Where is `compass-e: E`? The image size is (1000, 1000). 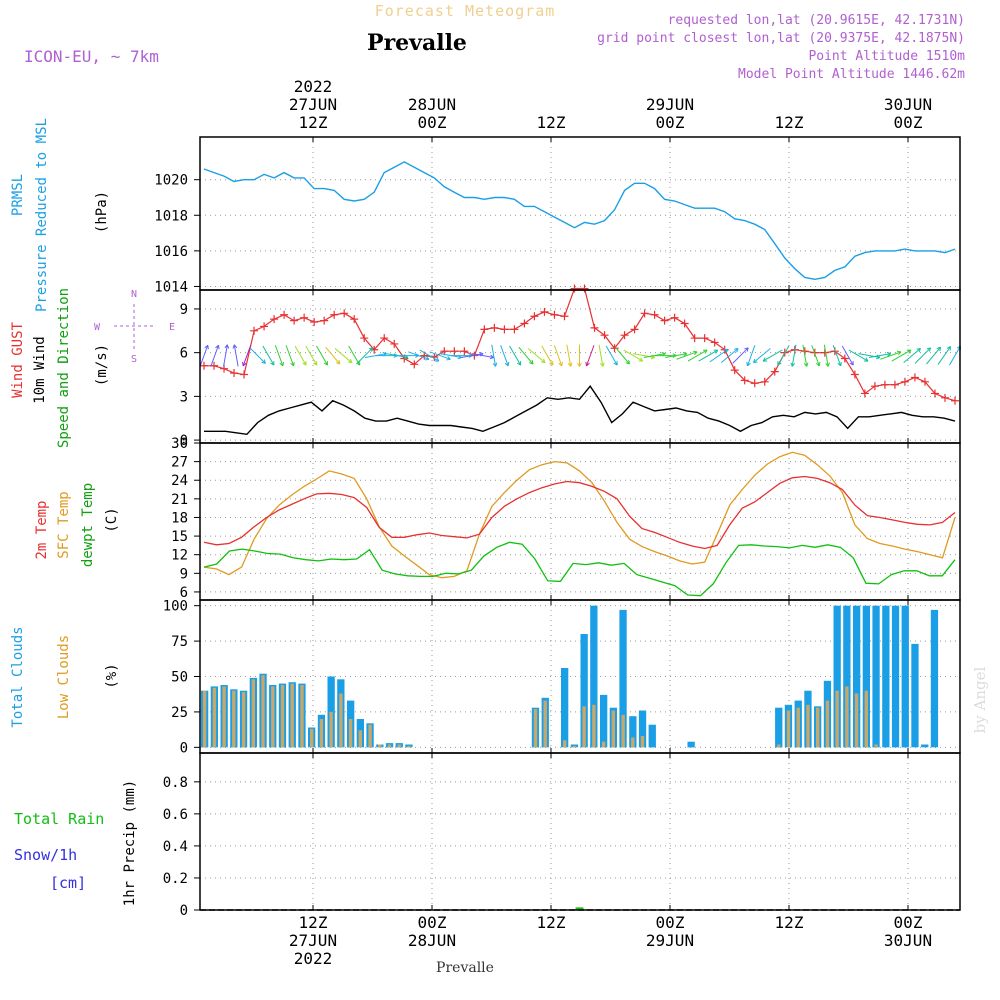
compass-e: E is located at coordinates (172, 327).